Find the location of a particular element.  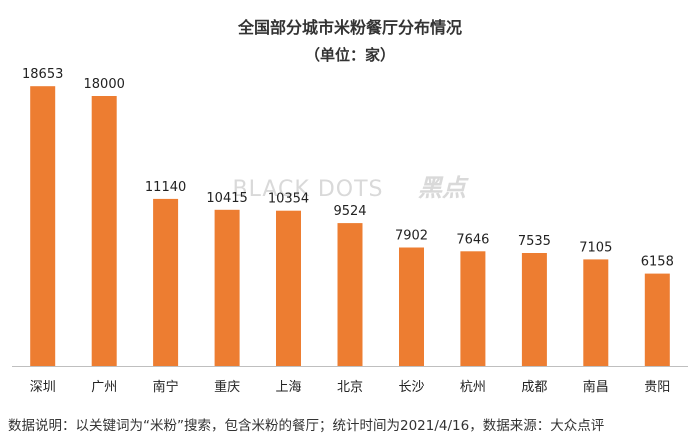

category-label-7: 长沙 is located at coordinates (411, 387).